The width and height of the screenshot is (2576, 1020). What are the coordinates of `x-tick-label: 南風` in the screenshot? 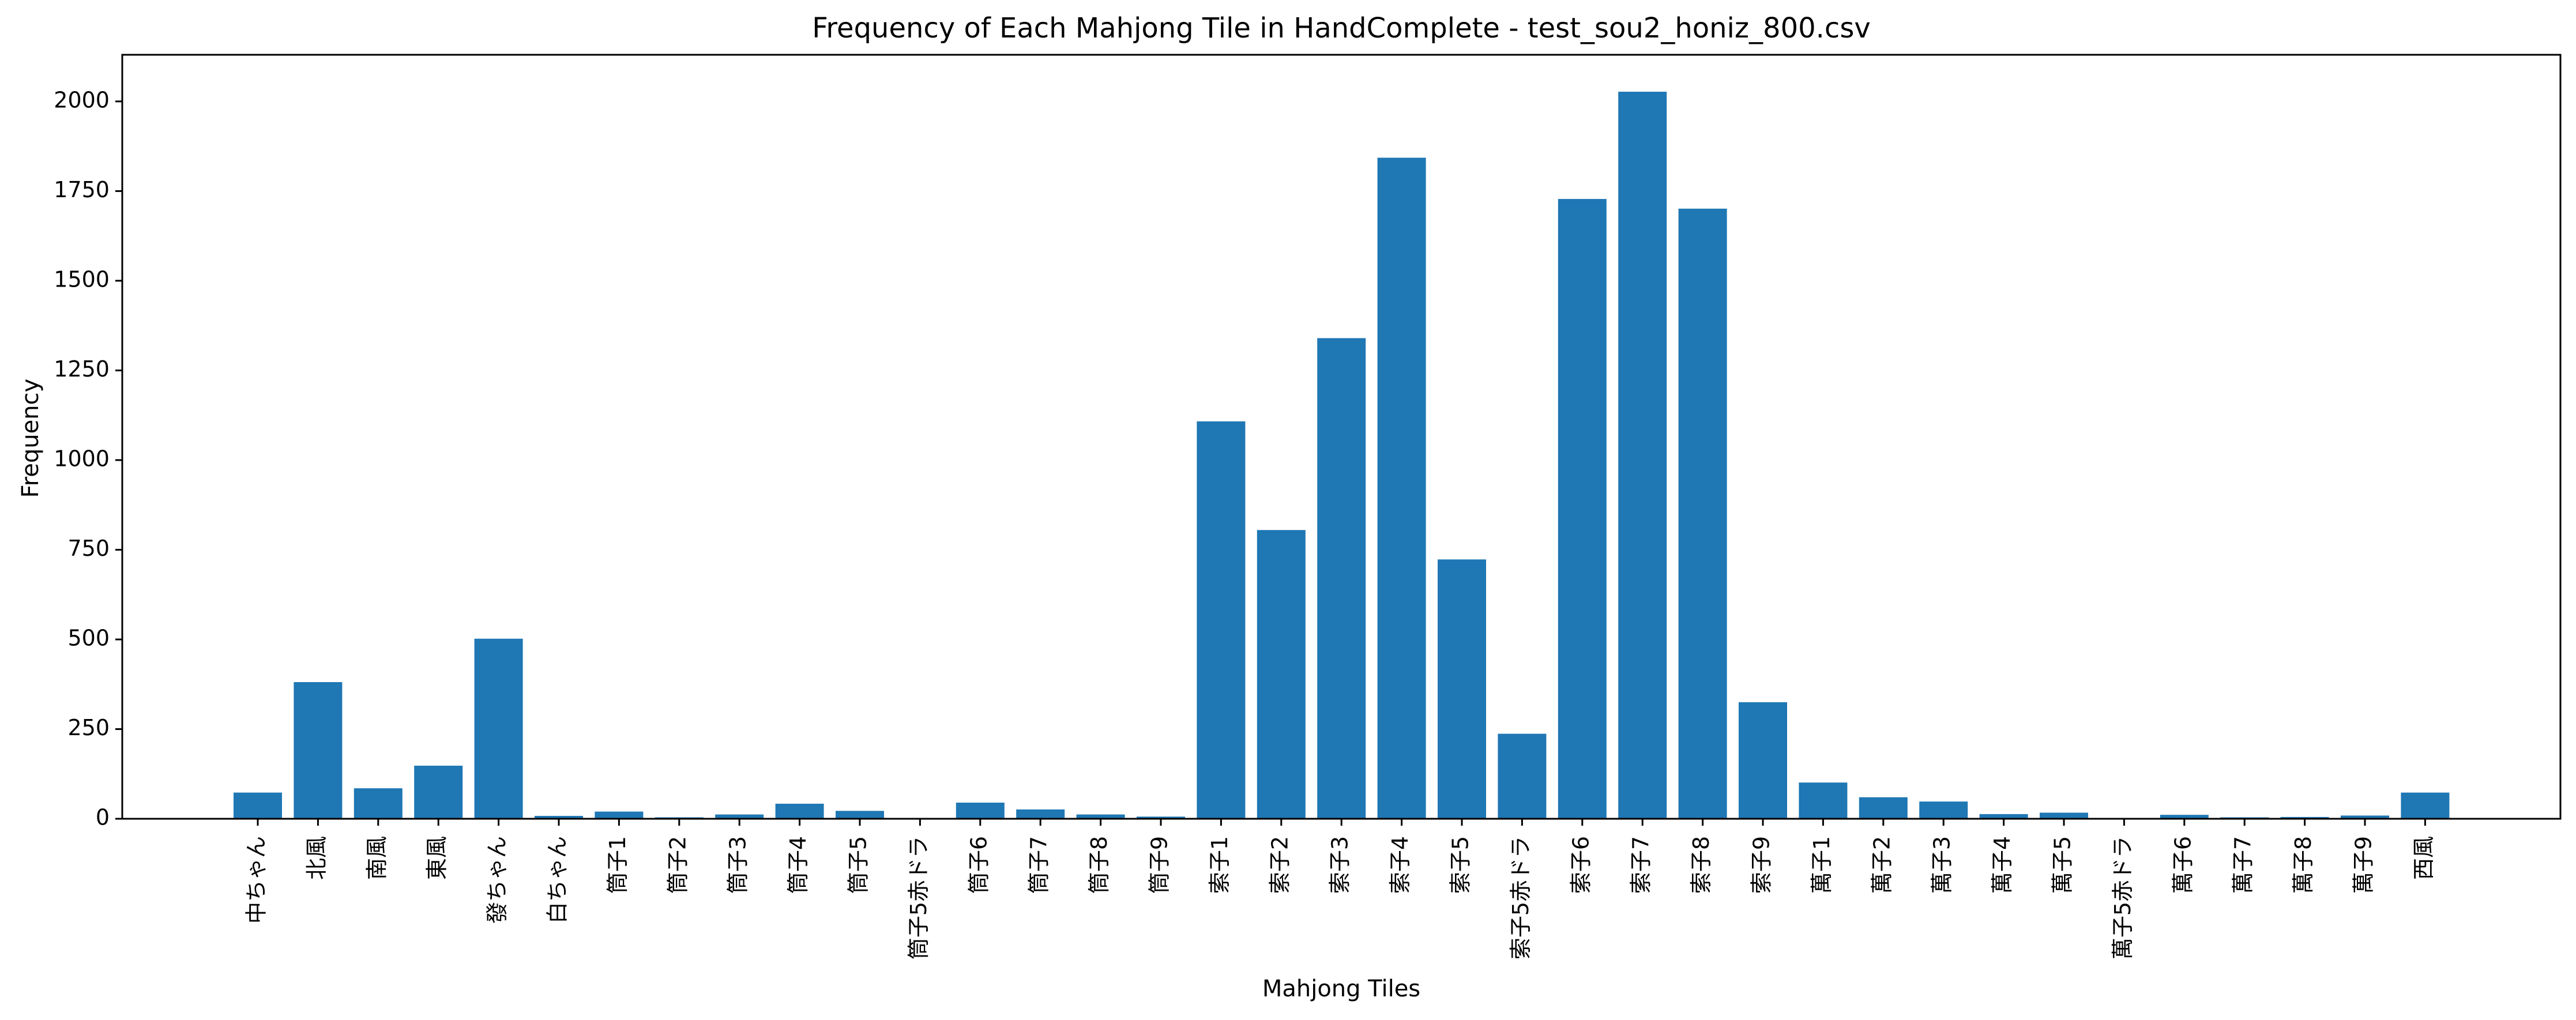 It's located at (376, 858).